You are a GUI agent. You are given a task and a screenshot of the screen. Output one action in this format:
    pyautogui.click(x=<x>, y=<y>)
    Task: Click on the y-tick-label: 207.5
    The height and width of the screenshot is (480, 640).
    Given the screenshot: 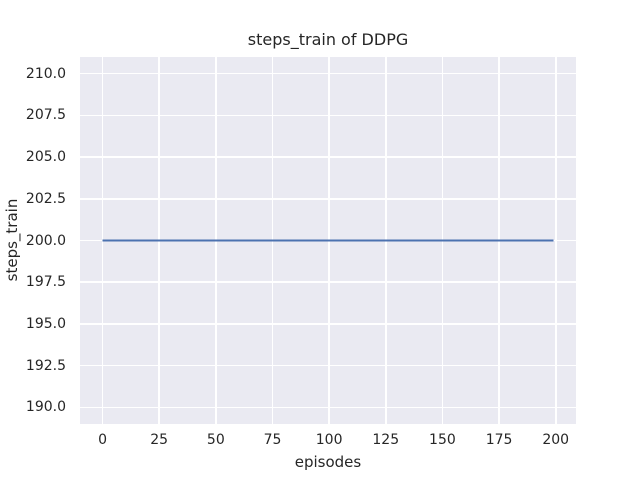 What is the action you would take?
    pyautogui.click(x=45, y=115)
    